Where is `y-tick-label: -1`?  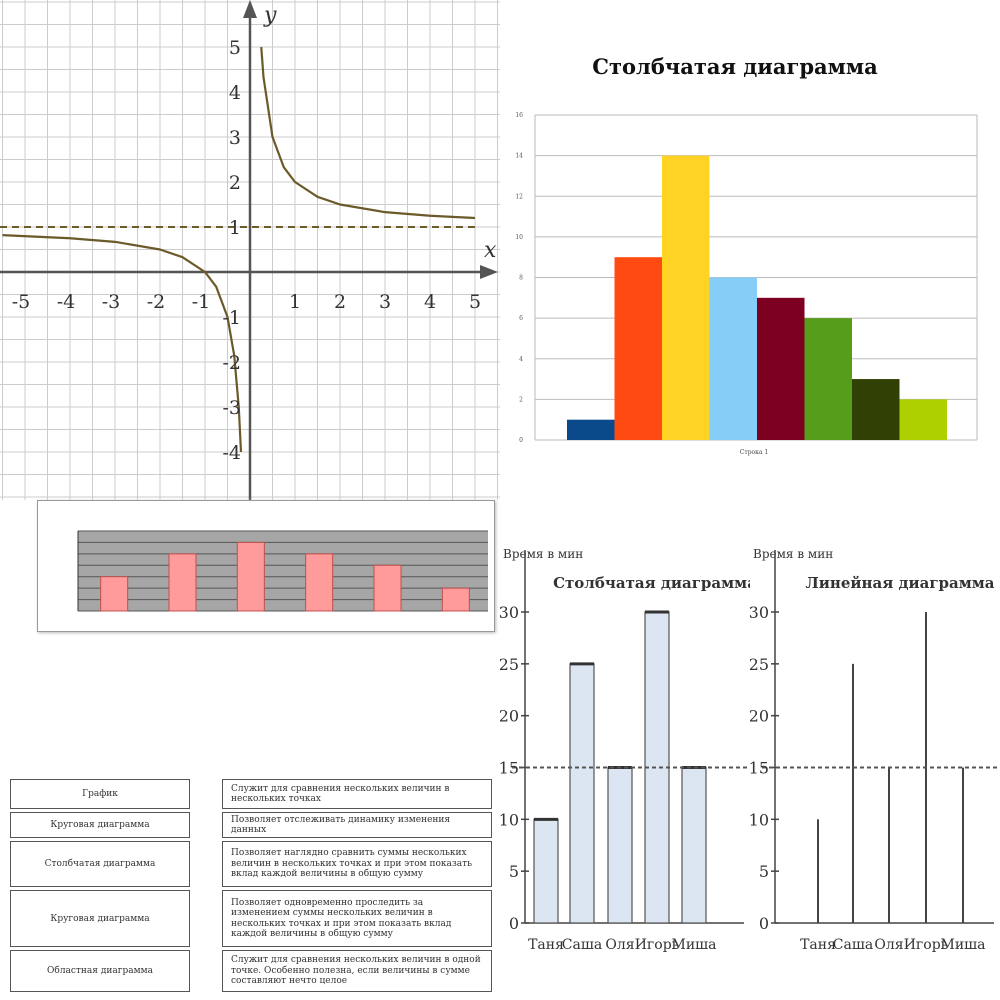 y-tick-label: -1 is located at coordinates (231, 318).